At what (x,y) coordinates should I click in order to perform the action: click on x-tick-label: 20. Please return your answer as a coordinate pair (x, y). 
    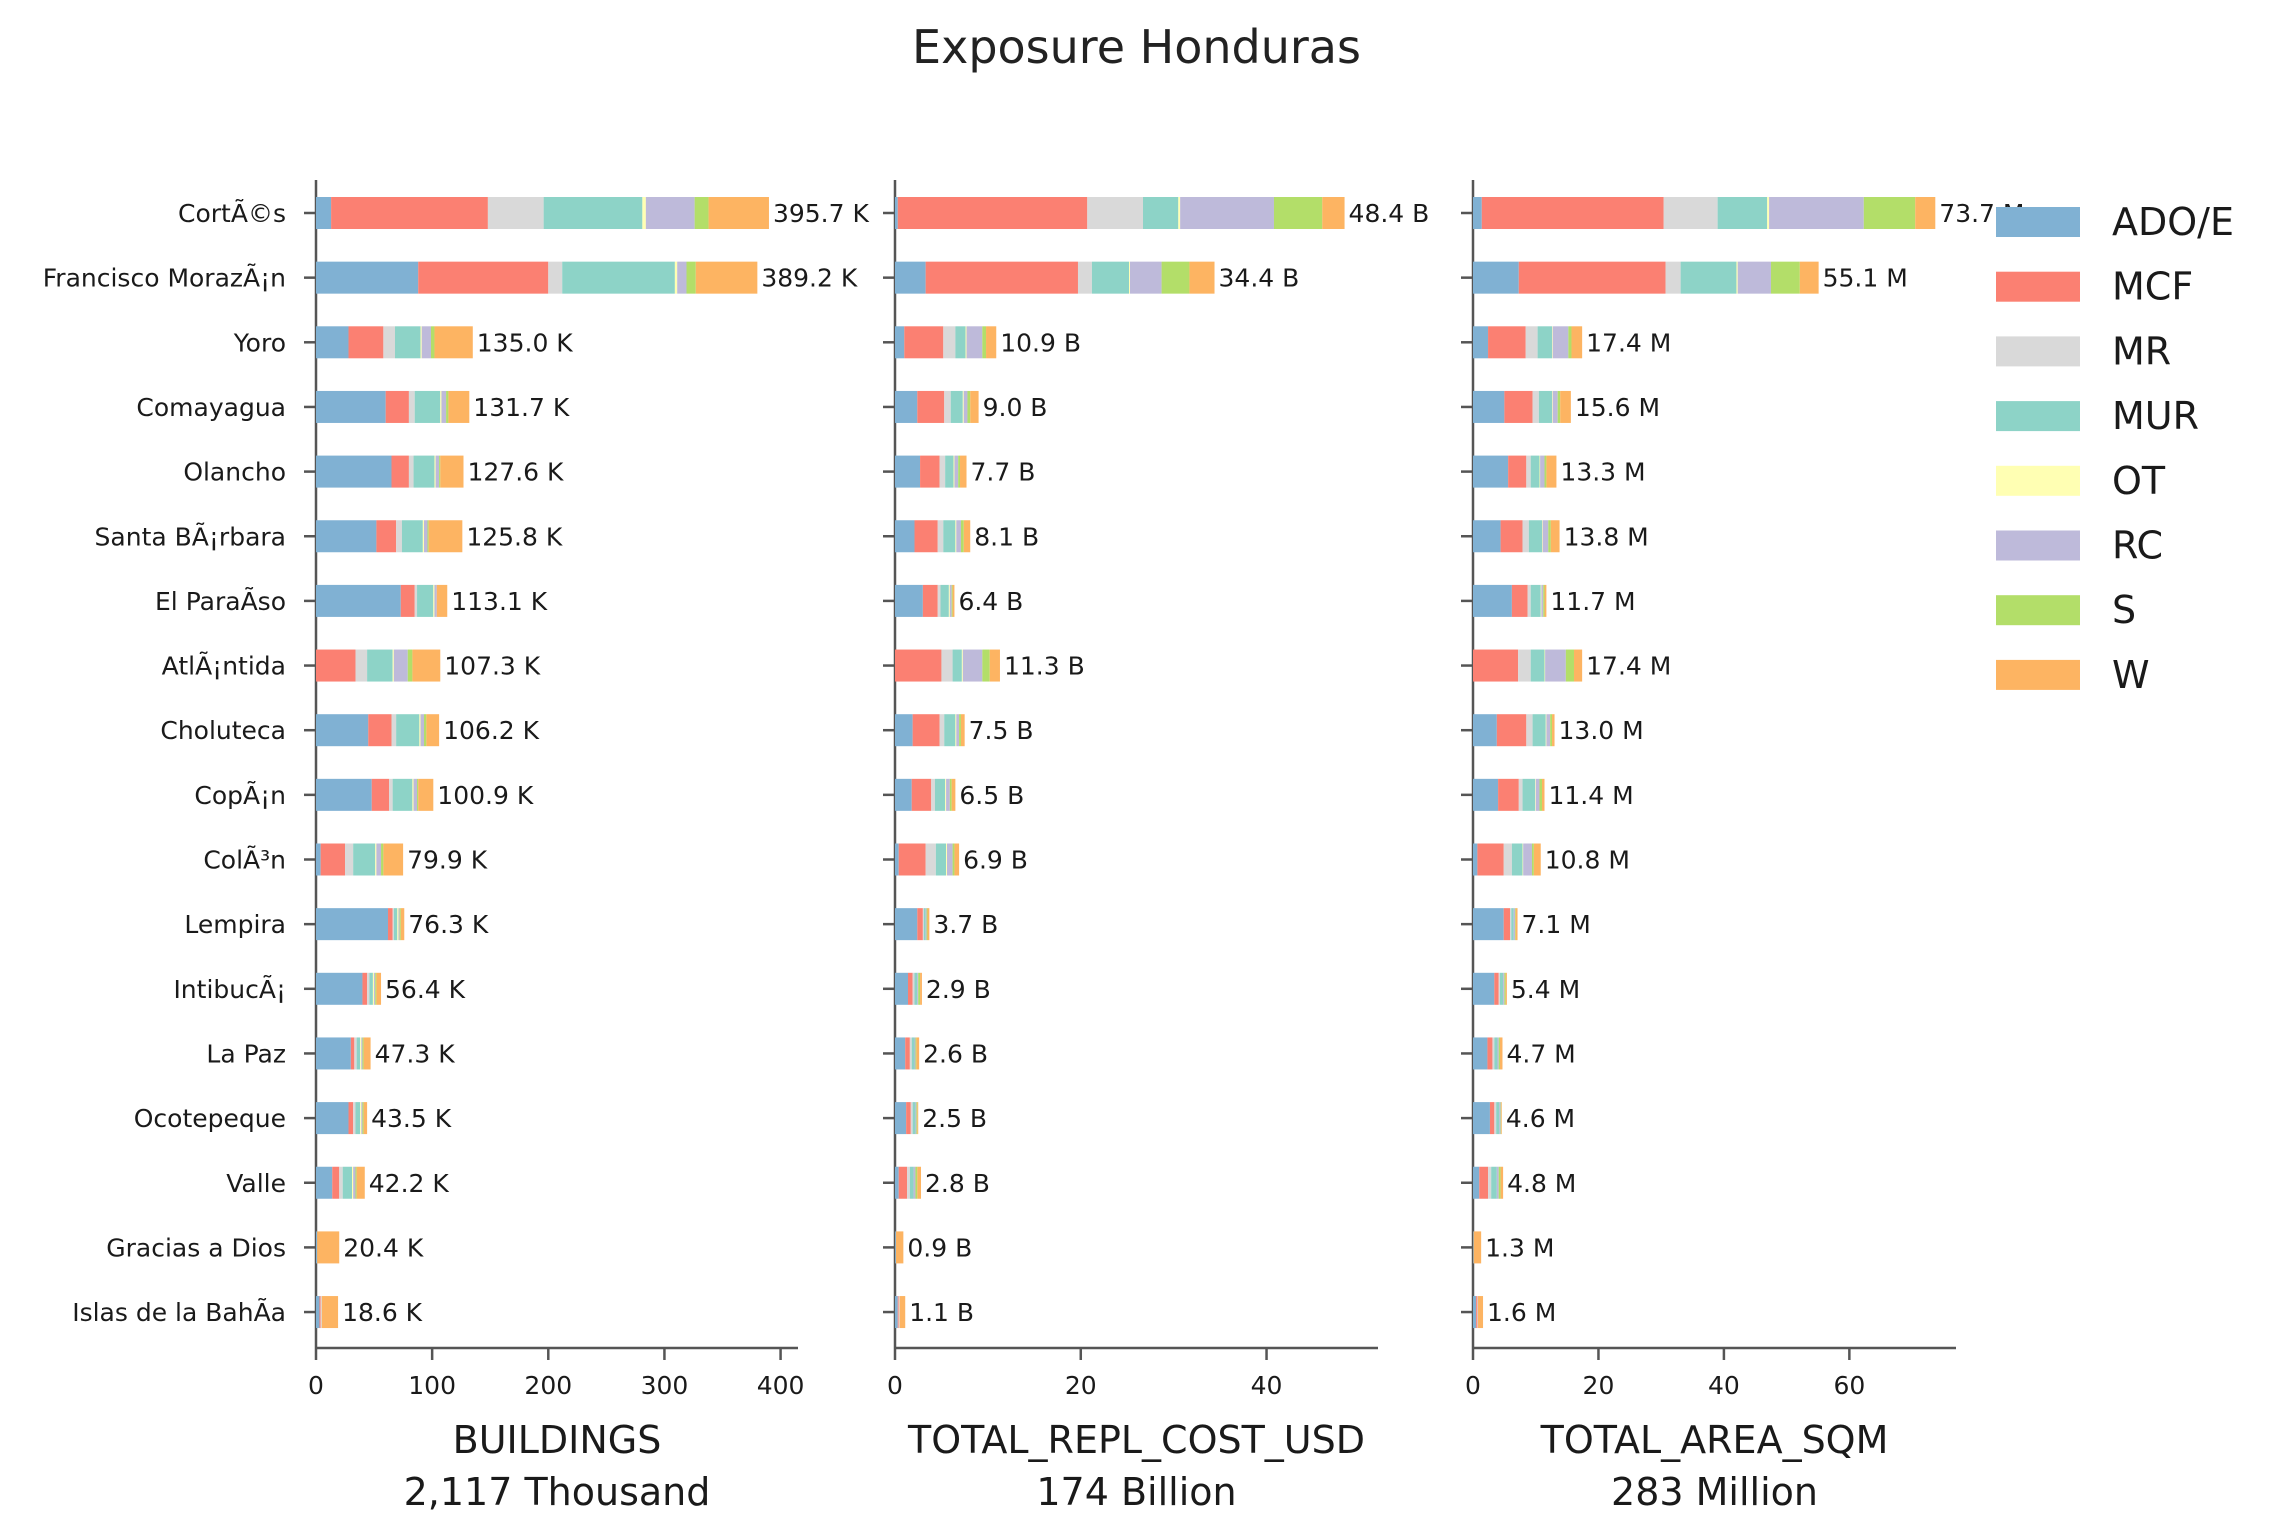
    Looking at the image, I should click on (1599, 1385).